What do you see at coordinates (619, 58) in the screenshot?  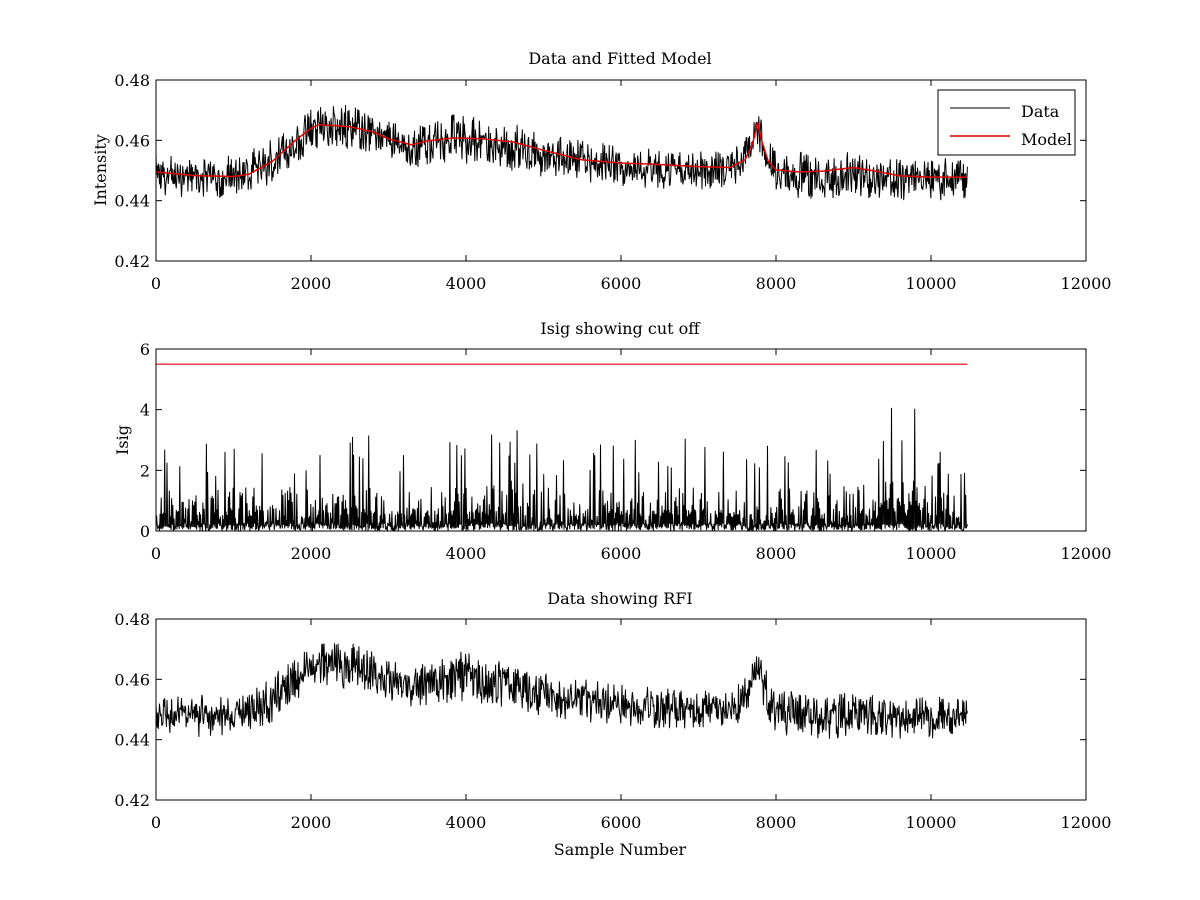 I see `chart-title: Data and Fitted Model` at bounding box center [619, 58].